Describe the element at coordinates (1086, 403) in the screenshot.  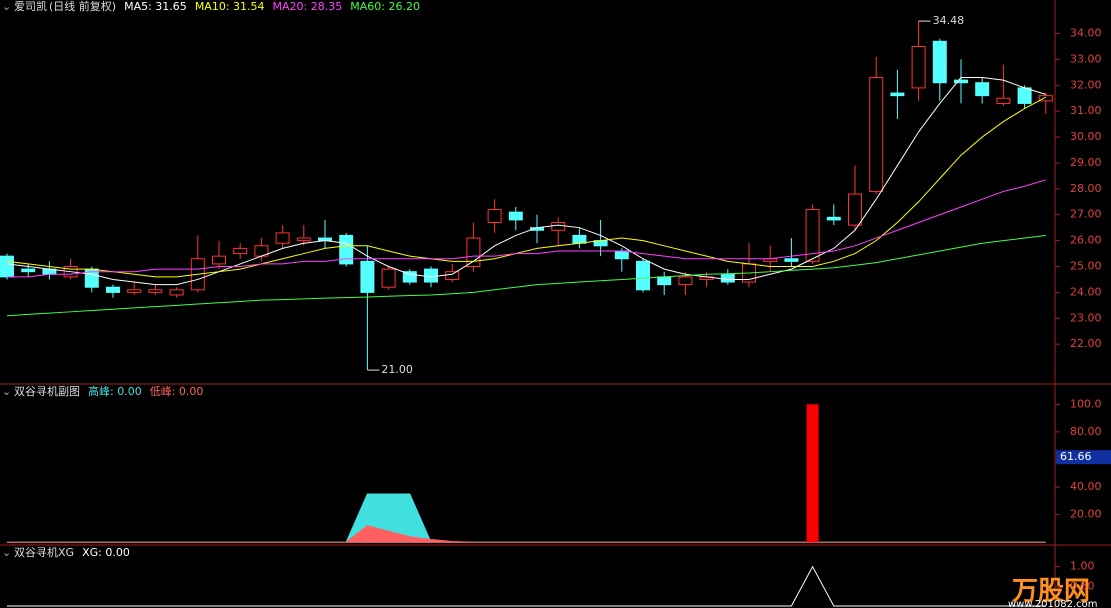
I see `y-tick-label: 100.0` at that location.